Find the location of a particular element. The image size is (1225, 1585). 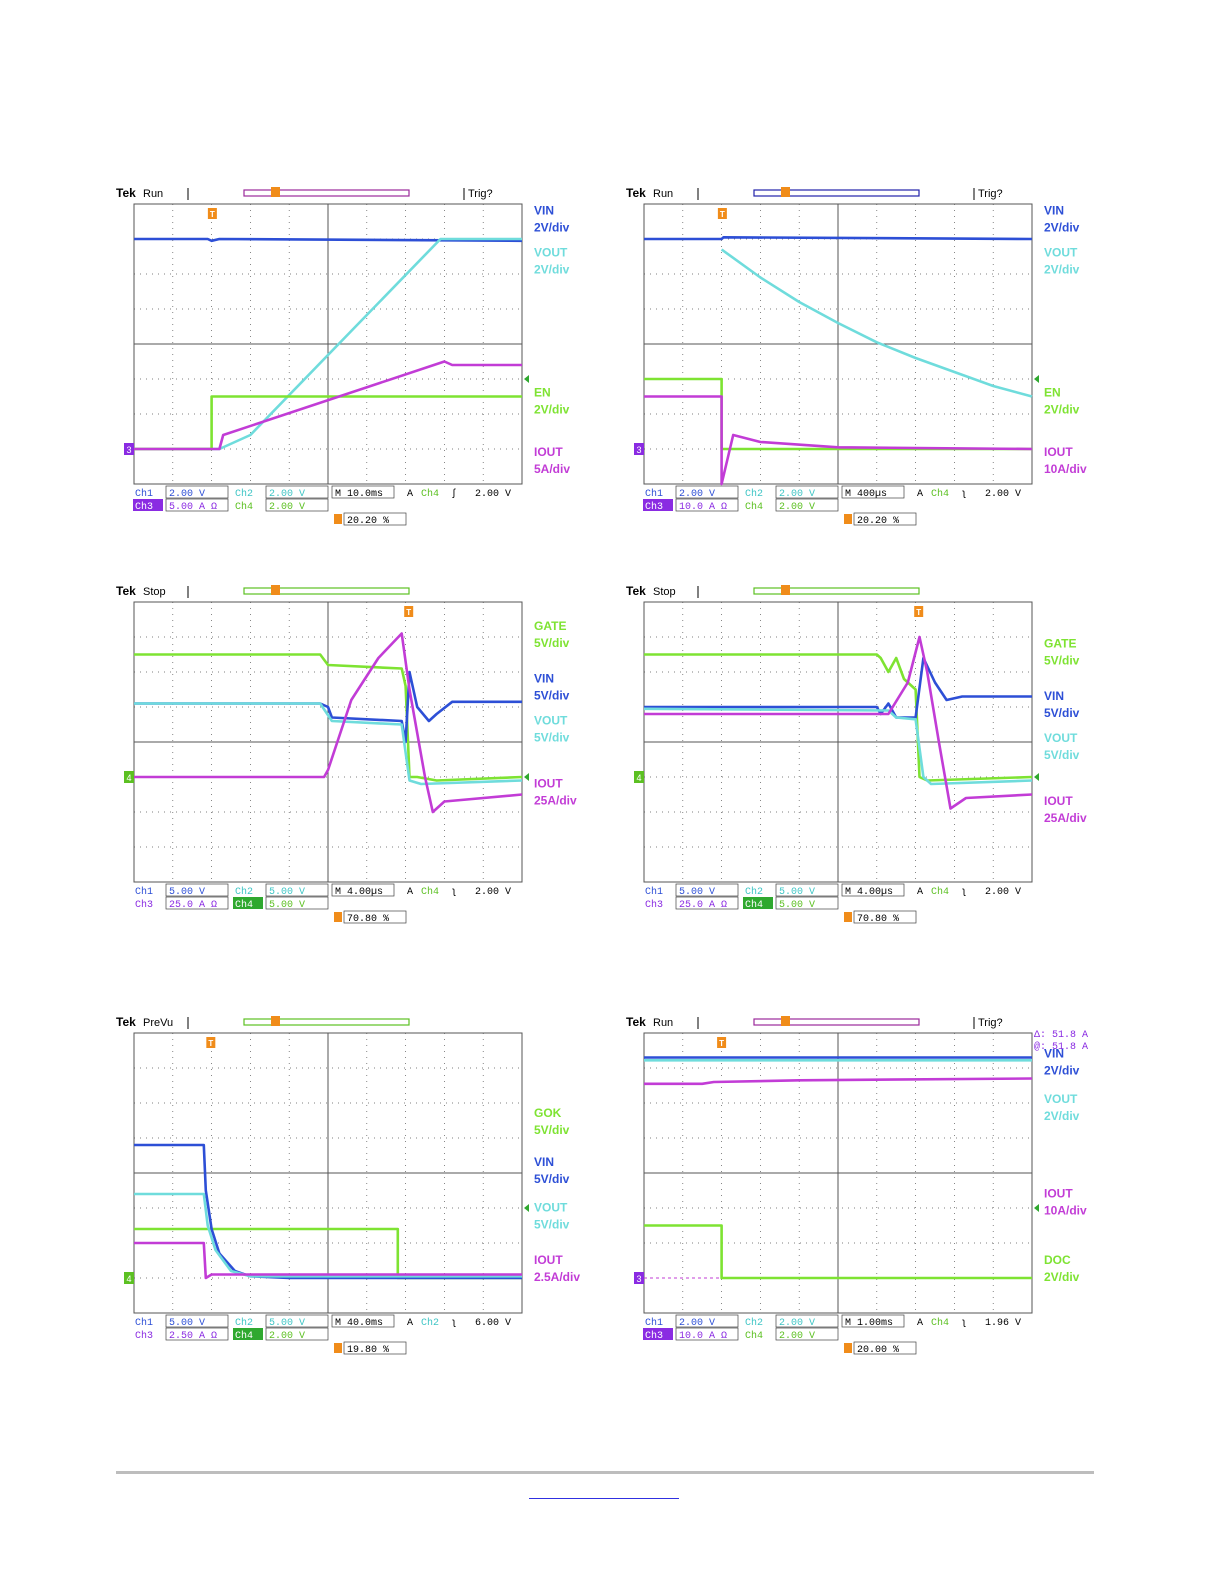

graticule is located at coordinates (328, 742).